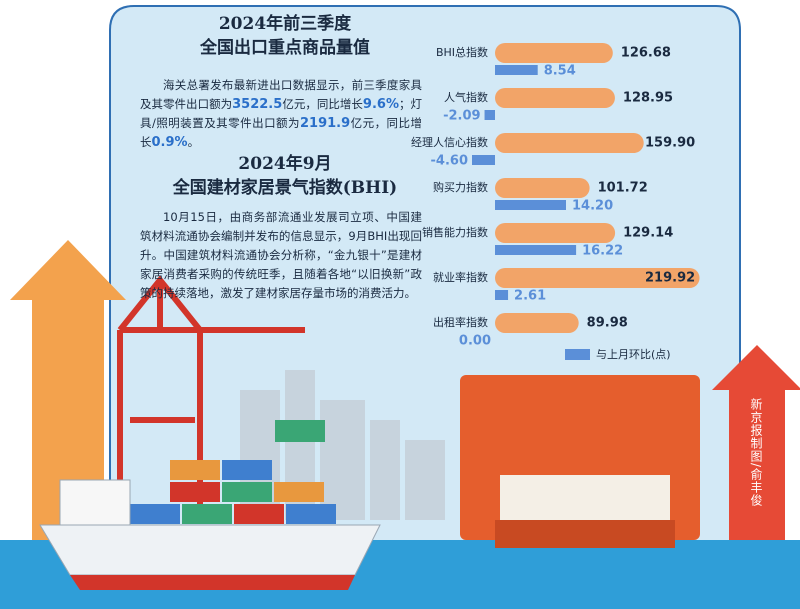 The width and height of the screenshot is (800, 609). What do you see at coordinates (633, 354) in the screenshot?
I see `legend-label: 与上月环比(点)` at bounding box center [633, 354].